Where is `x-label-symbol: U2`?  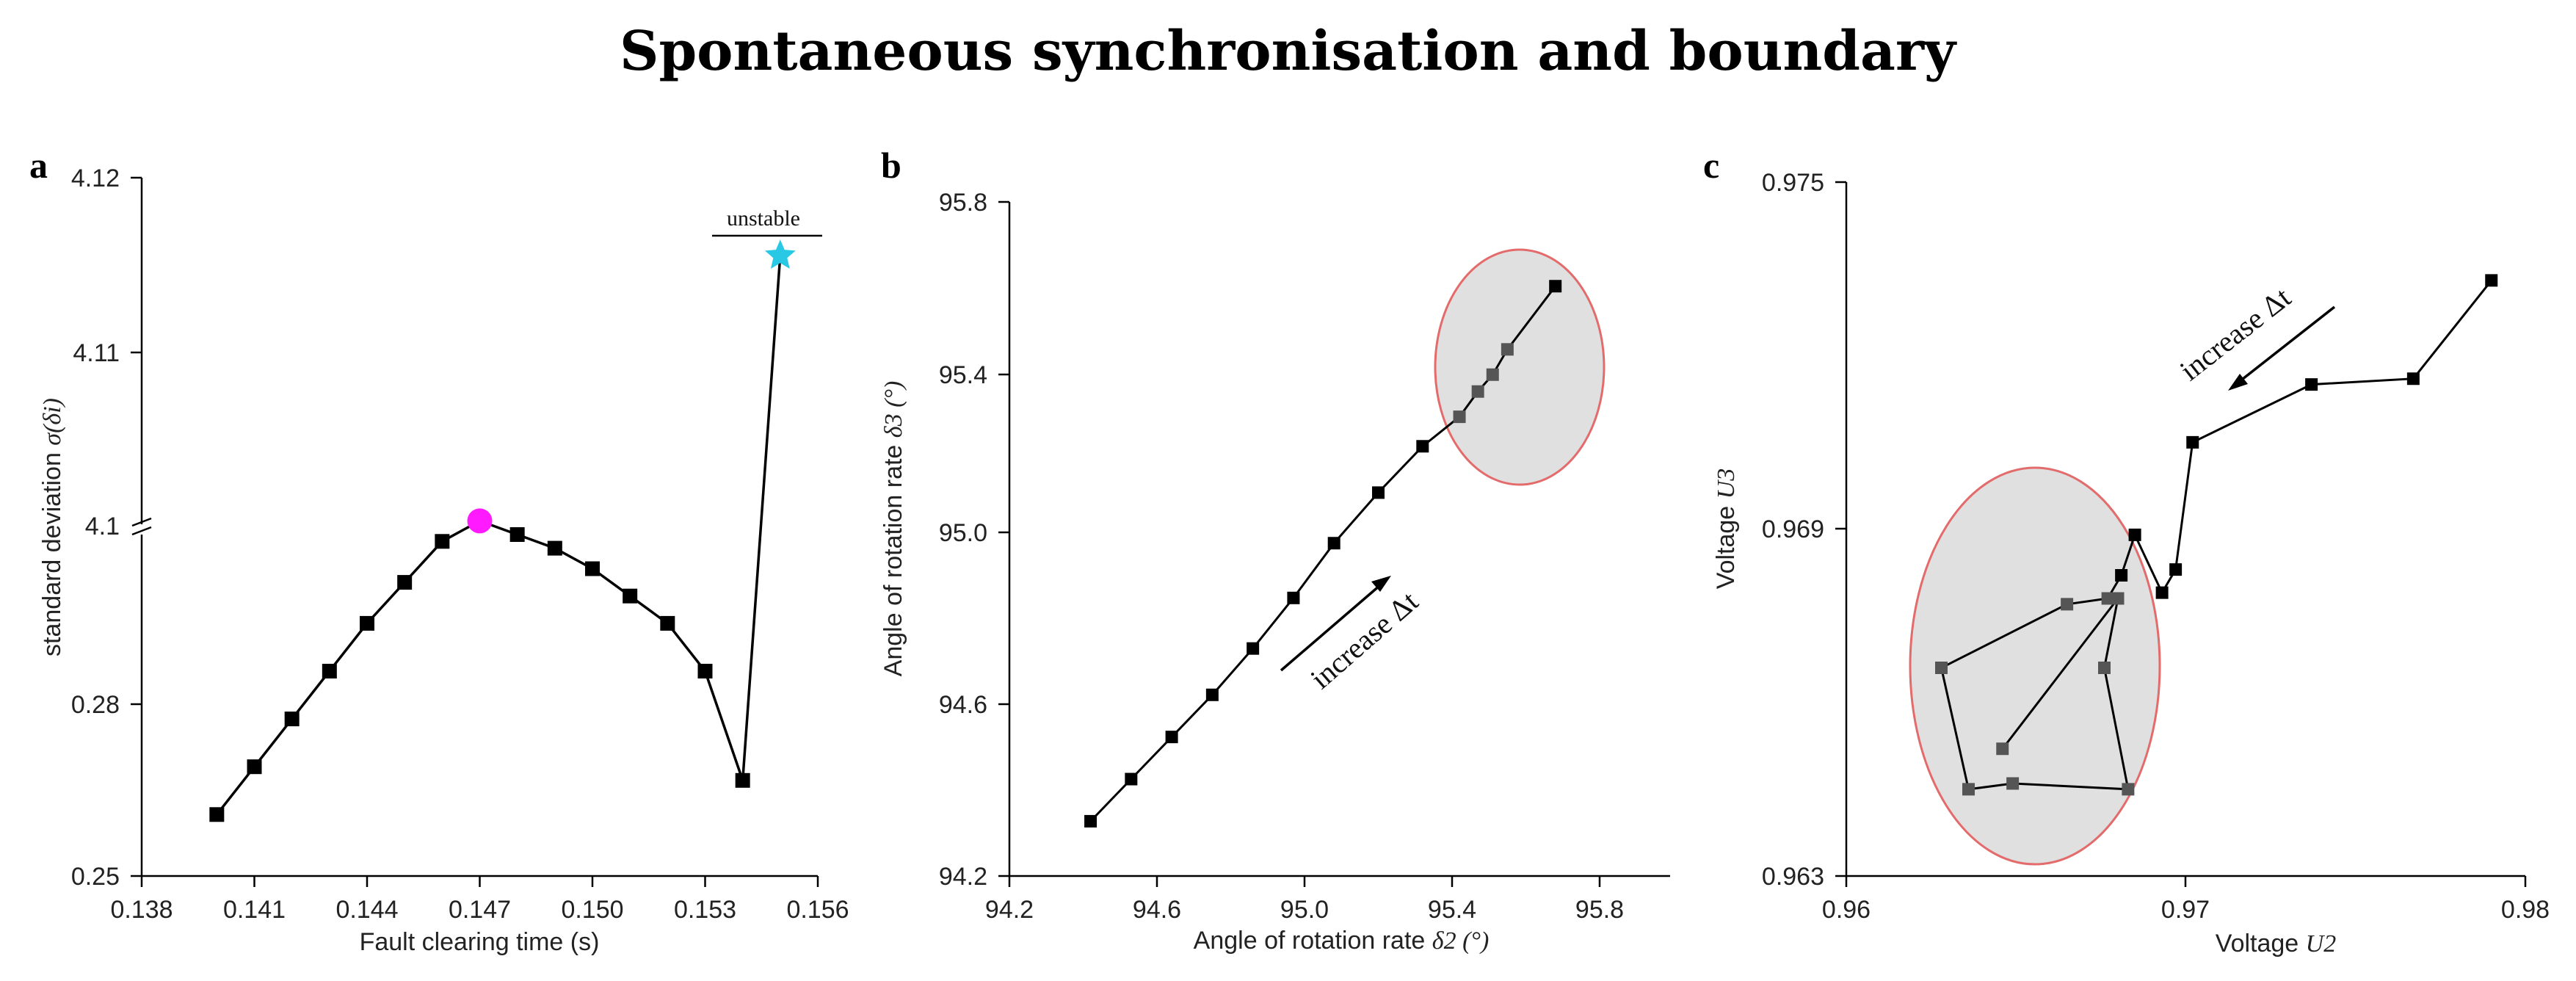
x-label-symbol: U2 is located at coordinates (2322, 944).